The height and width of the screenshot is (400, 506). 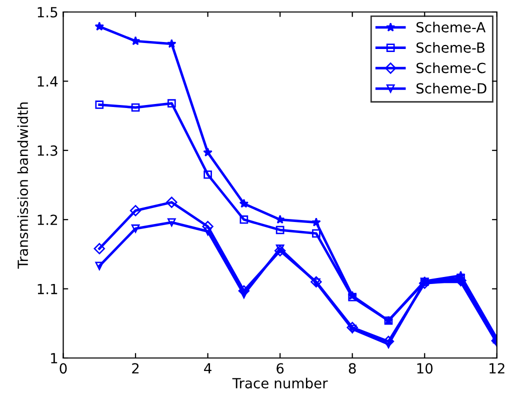 What do you see at coordinates (425, 368) in the screenshot?
I see `x-tick-label: 10` at bounding box center [425, 368].